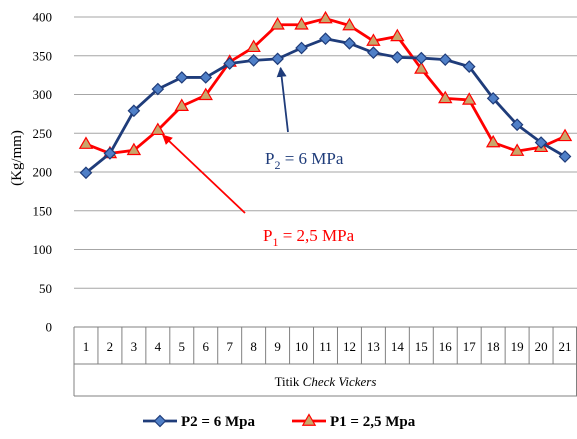 The height and width of the screenshot is (439, 577). I want to click on x-tick-label: 20, so click(541, 346).